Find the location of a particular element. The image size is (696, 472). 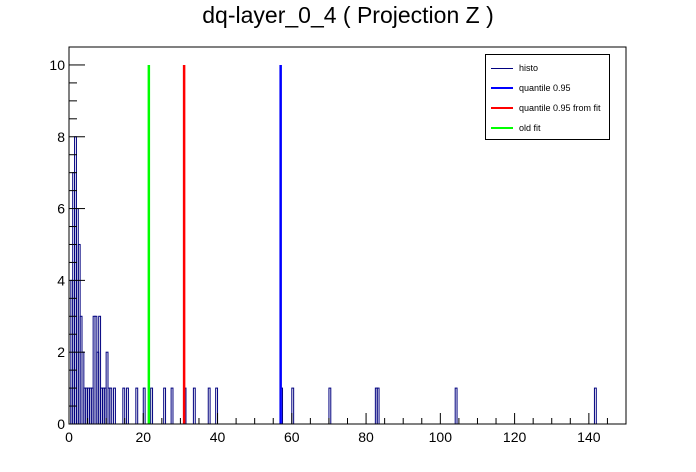

legend-label-old-fit: old fit is located at coordinates (530, 128).